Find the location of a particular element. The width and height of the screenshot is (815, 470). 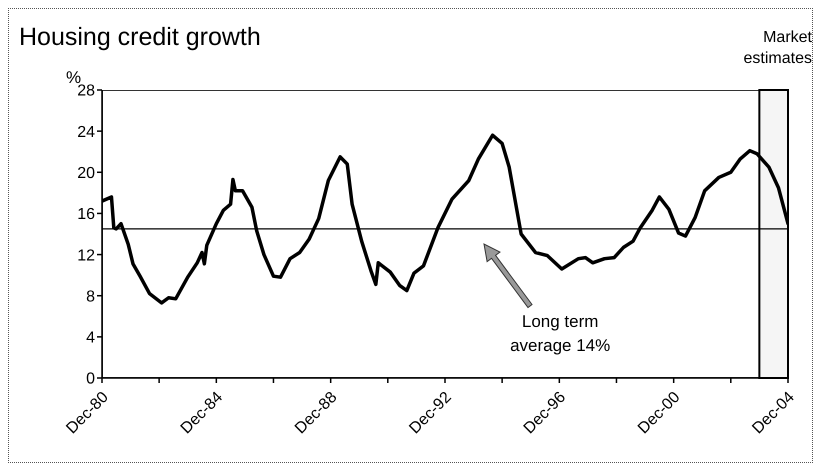

y-tick-label: 24 is located at coordinates (86, 132).